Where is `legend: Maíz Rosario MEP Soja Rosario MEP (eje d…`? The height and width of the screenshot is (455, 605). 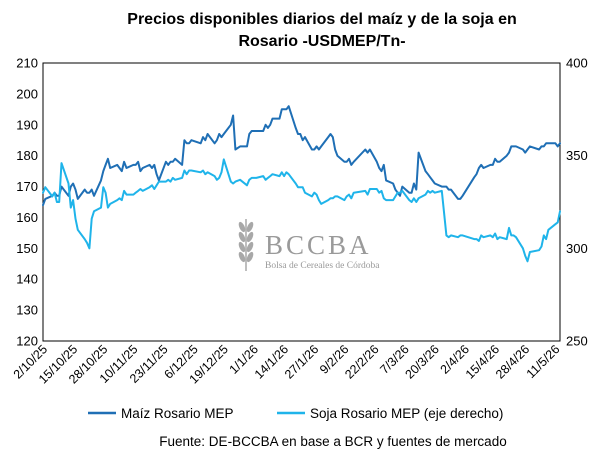
legend: Maíz Rosario MEP Soja Rosario MEP (eje d… is located at coordinates (295, 413).